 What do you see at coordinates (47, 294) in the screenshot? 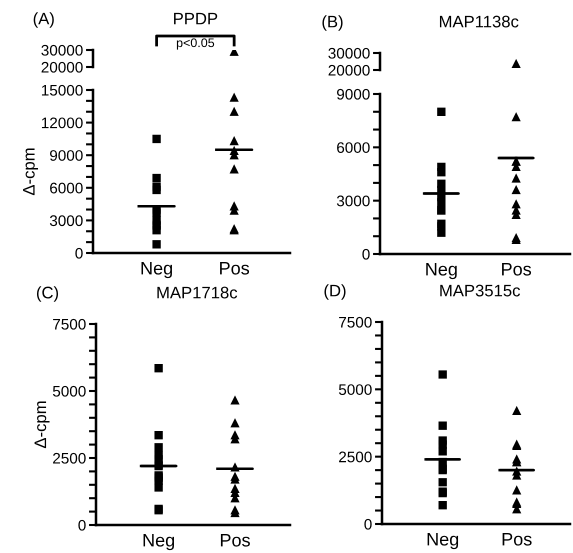
I see `text: (C)` at bounding box center [47, 294].